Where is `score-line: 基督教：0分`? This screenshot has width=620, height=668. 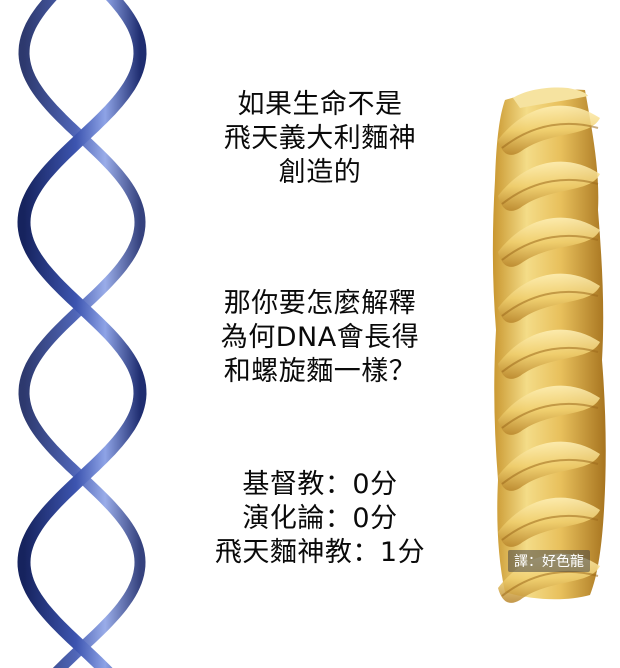
score-line: 基督教：0分 is located at coordinates (320, 484).